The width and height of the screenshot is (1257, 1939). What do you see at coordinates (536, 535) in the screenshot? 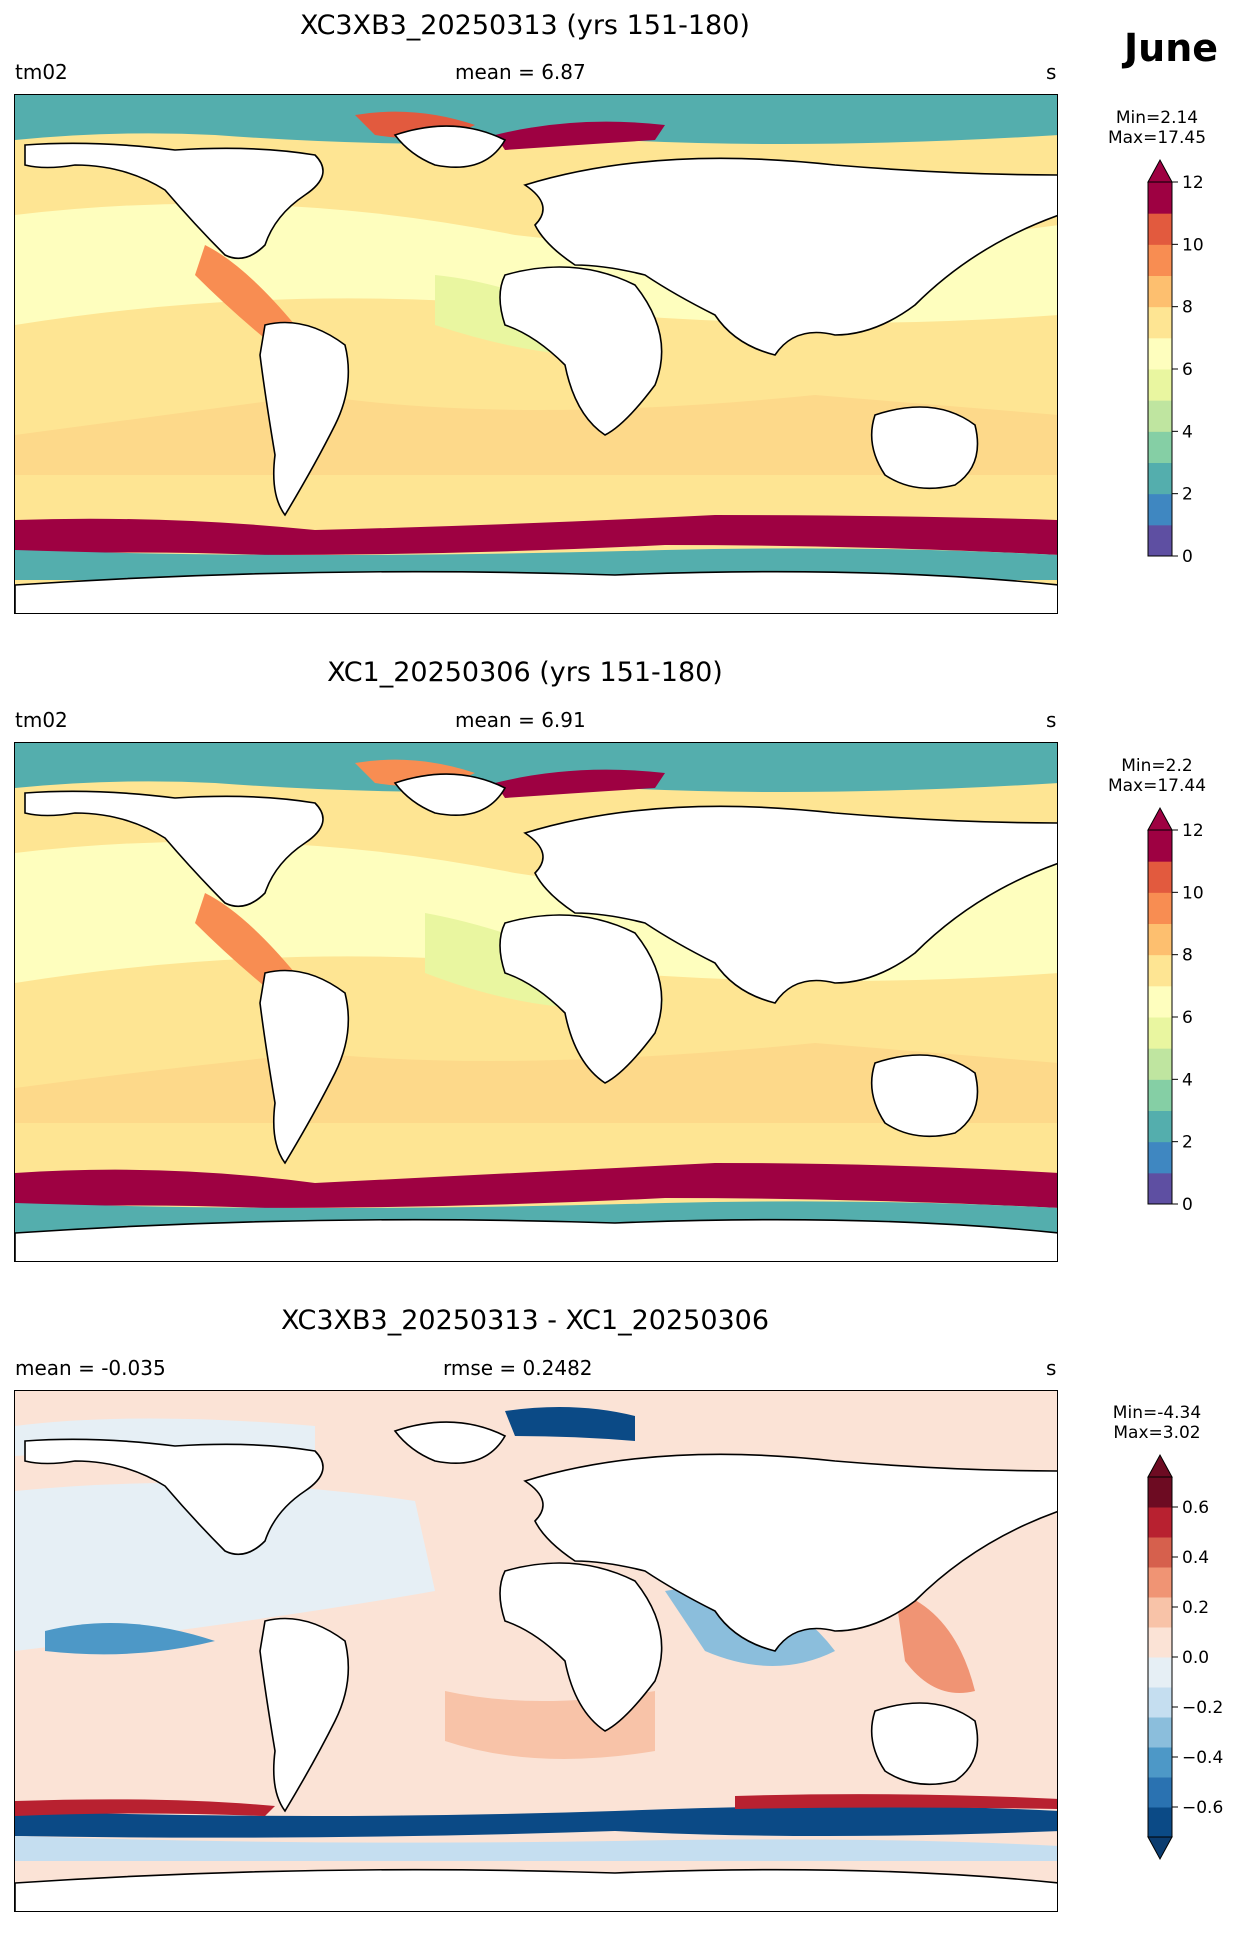
I see `southern-ocean-high` at bounding box center [536, 535].